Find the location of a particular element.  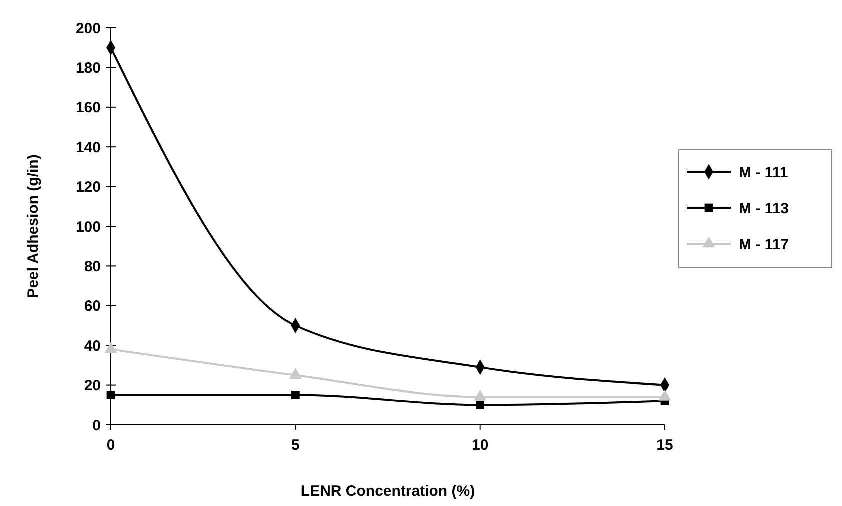

y-tick-label: 180 is located at coordinates (88, 68).